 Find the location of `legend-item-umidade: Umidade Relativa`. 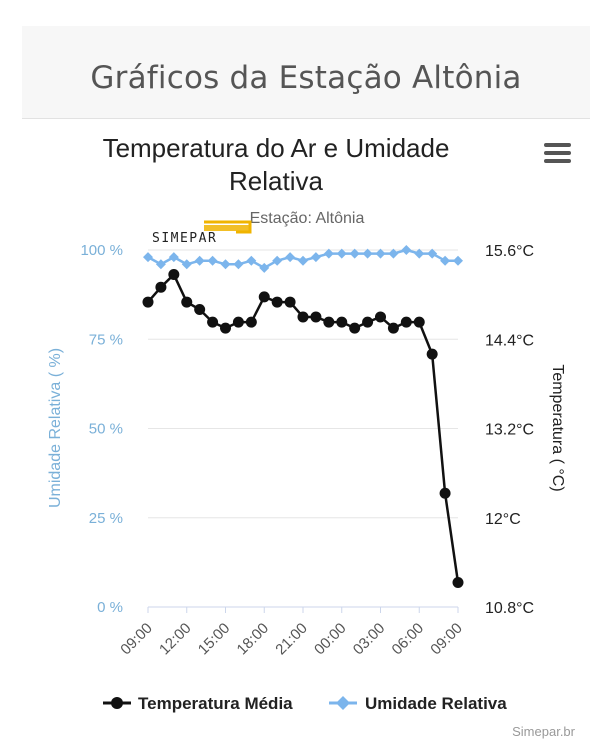

legend-item-umidade: Umidade Relativa is located at coordinates (418, 703).